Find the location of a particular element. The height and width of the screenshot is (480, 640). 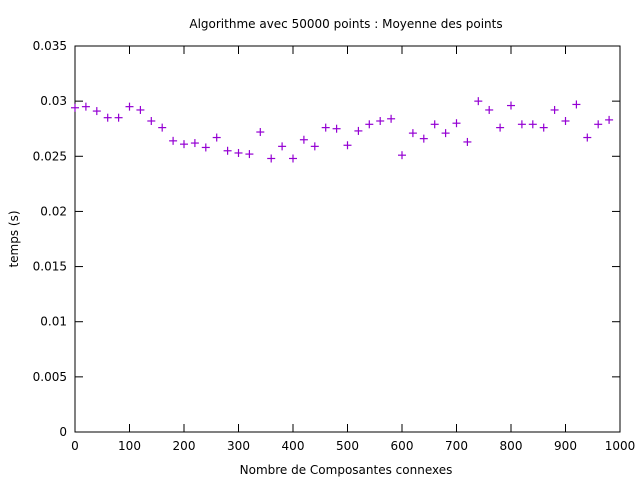

x-tick-label: 0 is located at coordinates (75, 446).